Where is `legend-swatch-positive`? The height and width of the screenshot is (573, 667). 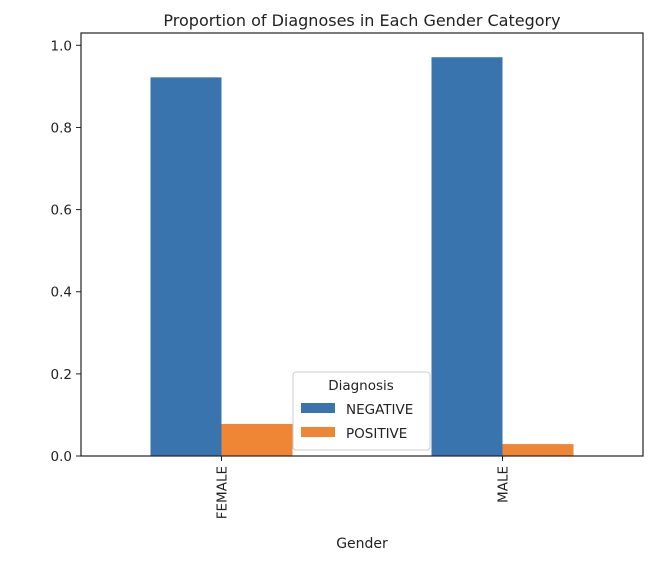 legend-swatch-positive is located at coordinates (318, 432).